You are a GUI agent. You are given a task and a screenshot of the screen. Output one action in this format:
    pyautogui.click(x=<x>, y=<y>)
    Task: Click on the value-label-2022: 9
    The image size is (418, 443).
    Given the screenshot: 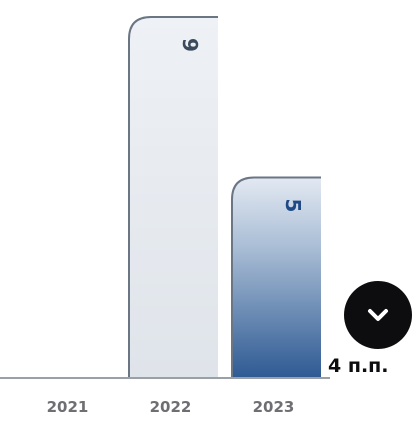 What is the action you would take?
    pyautogui.click(x=190, y=45)
    